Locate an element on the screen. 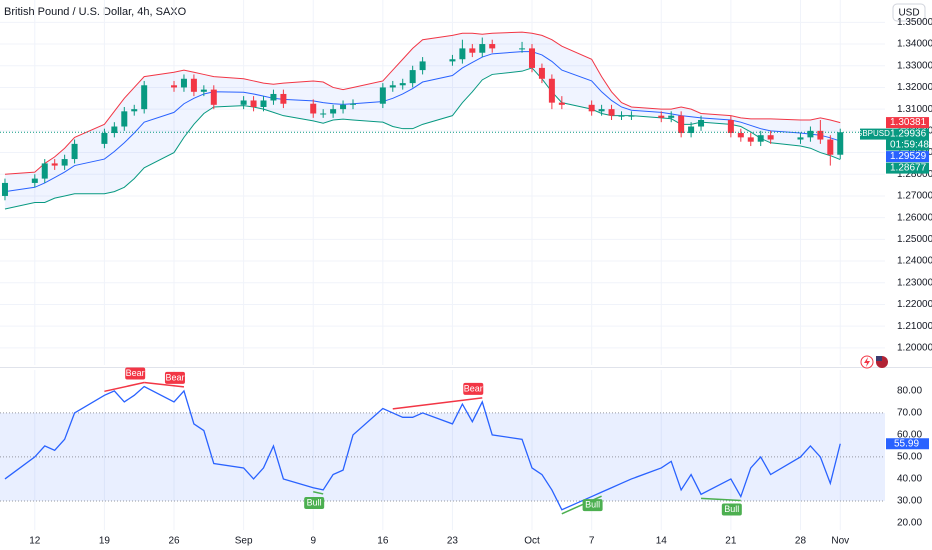 The width and height of the screenshot is (932, 550). x-tick-label: 23 is located at coordinates (453, 541).